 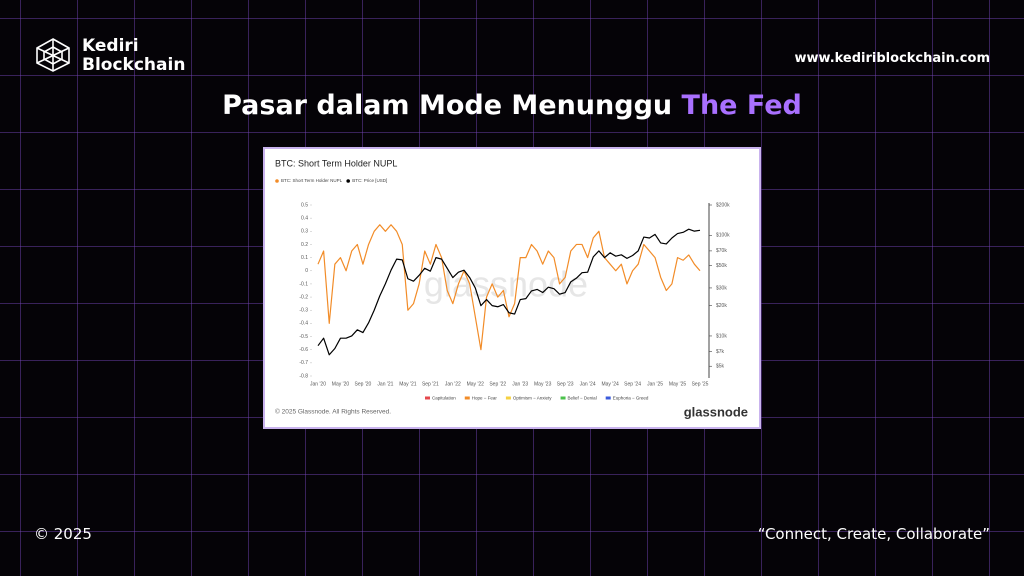 What do you see at coordinates (532, 398) in the screenshot?
I see `zone-label: Optimism − Anxiety` at bounding box center [532, 398].